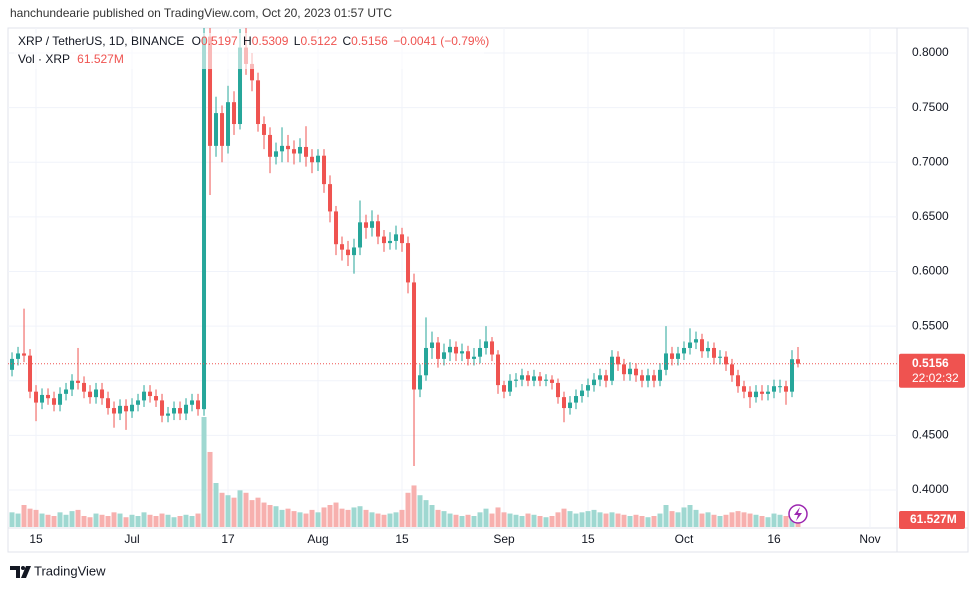 This screenshot has height=589, width=980. Describe the element at coordinates (930, 363) in the screenshot. I see `last-price-label: 0.5156` at that location.